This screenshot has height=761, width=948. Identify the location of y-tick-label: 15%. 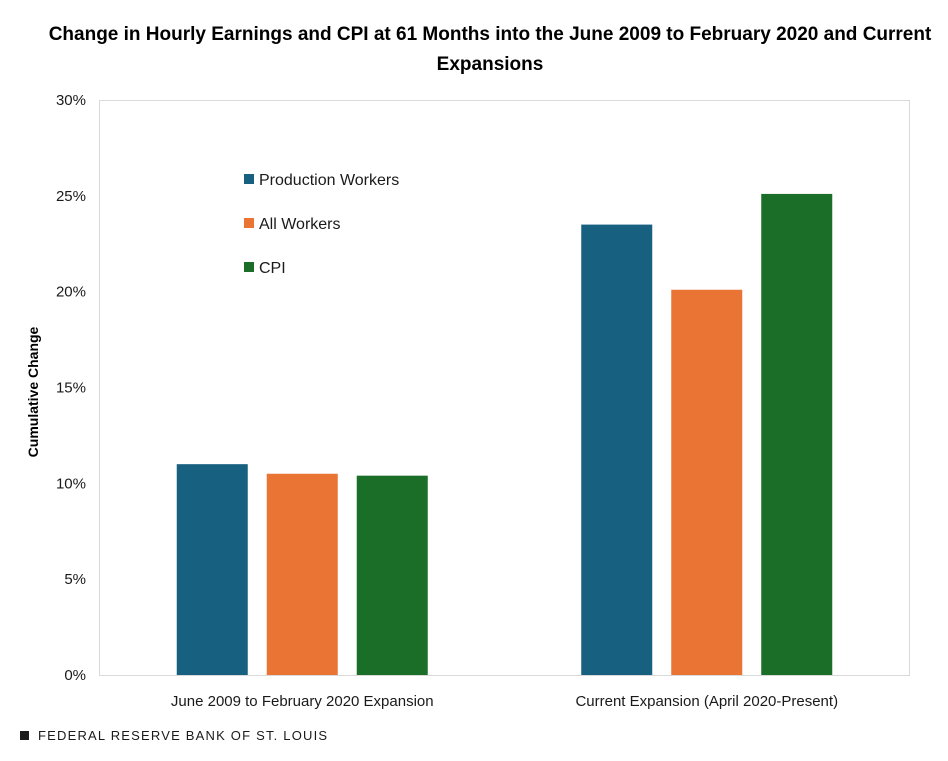
(71, 388).